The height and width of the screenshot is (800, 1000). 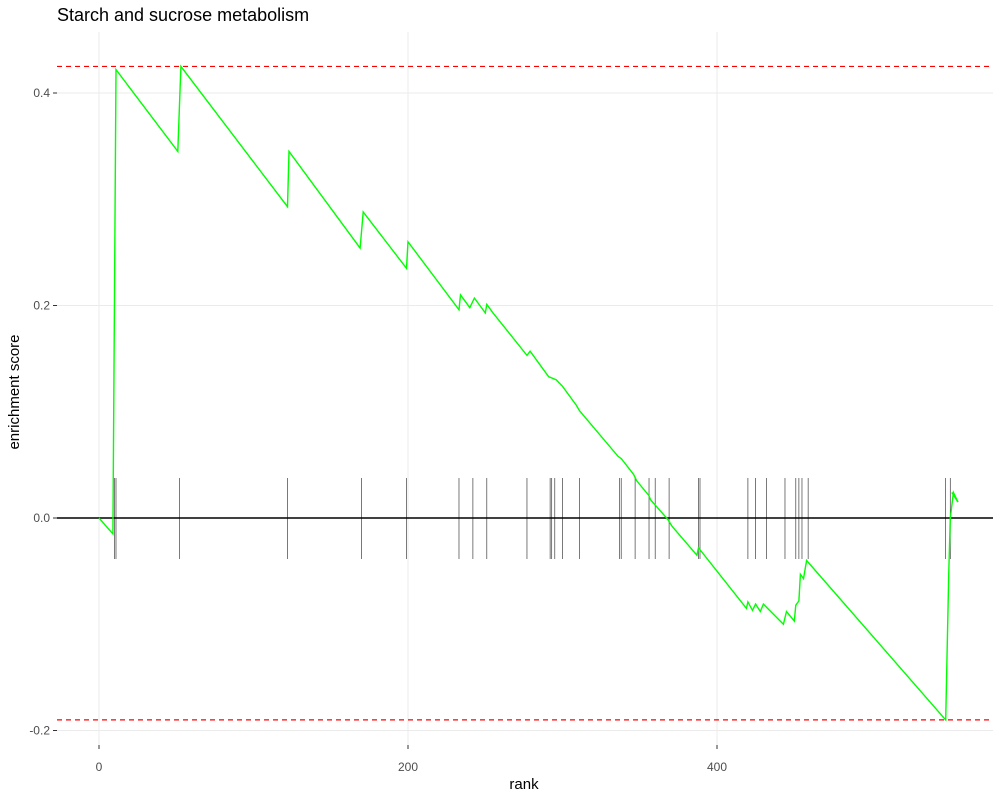 I want to click on y-tick-label: 0.2, so click(x=41, y=306).